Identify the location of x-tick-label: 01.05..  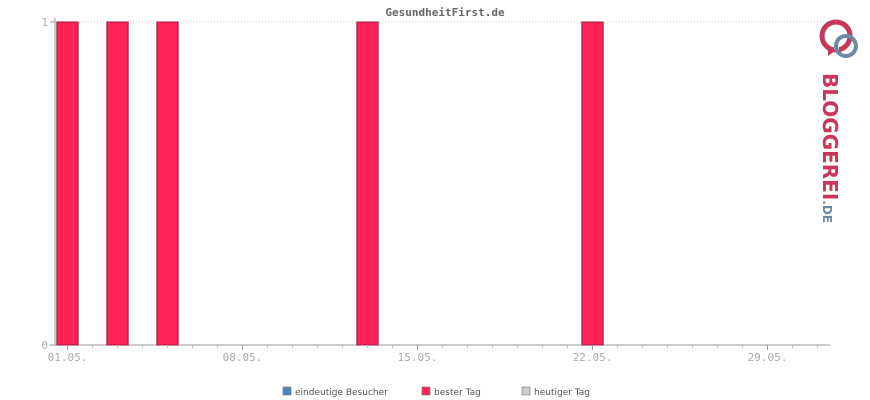
(68, 357).